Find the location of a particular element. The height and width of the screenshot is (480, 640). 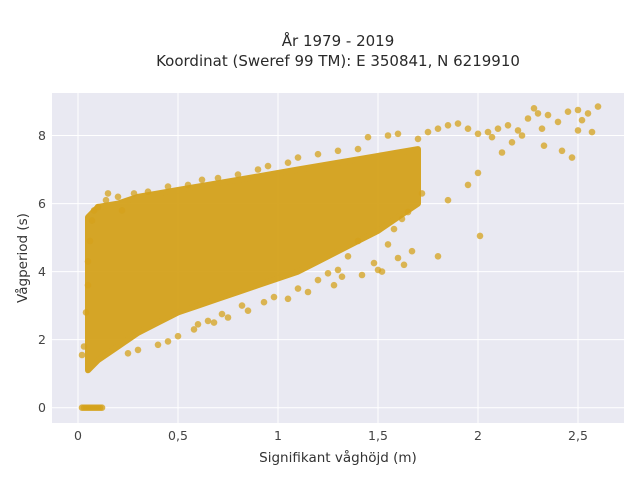

chart-title-line1: År 1979 - 2019 is located at coordinates (338, 40).